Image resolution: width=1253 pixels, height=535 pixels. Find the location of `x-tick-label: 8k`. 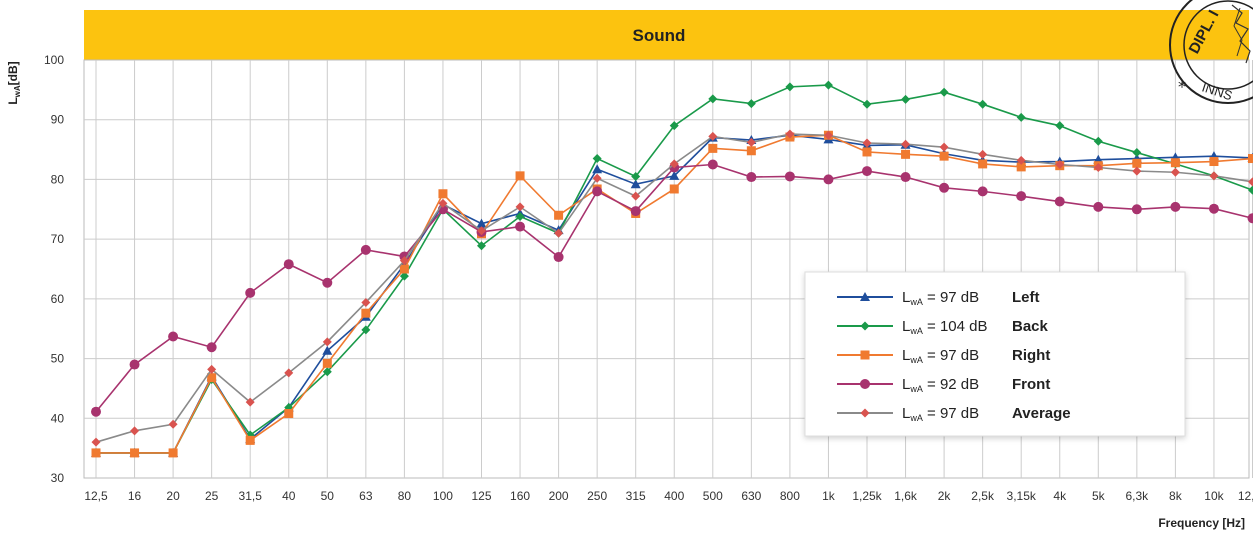

x-tick-label: 8k is located at coordinates (1176, 496).